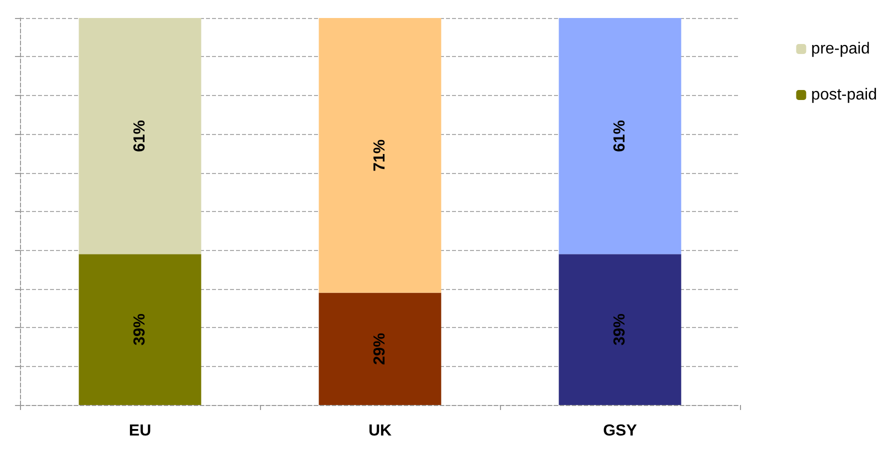 This screenshot has height=456, width=893. What do you see at coordinates (380, 348) in the screenshot?
I see `data-label: 29%` at bounding box center [380, 348].